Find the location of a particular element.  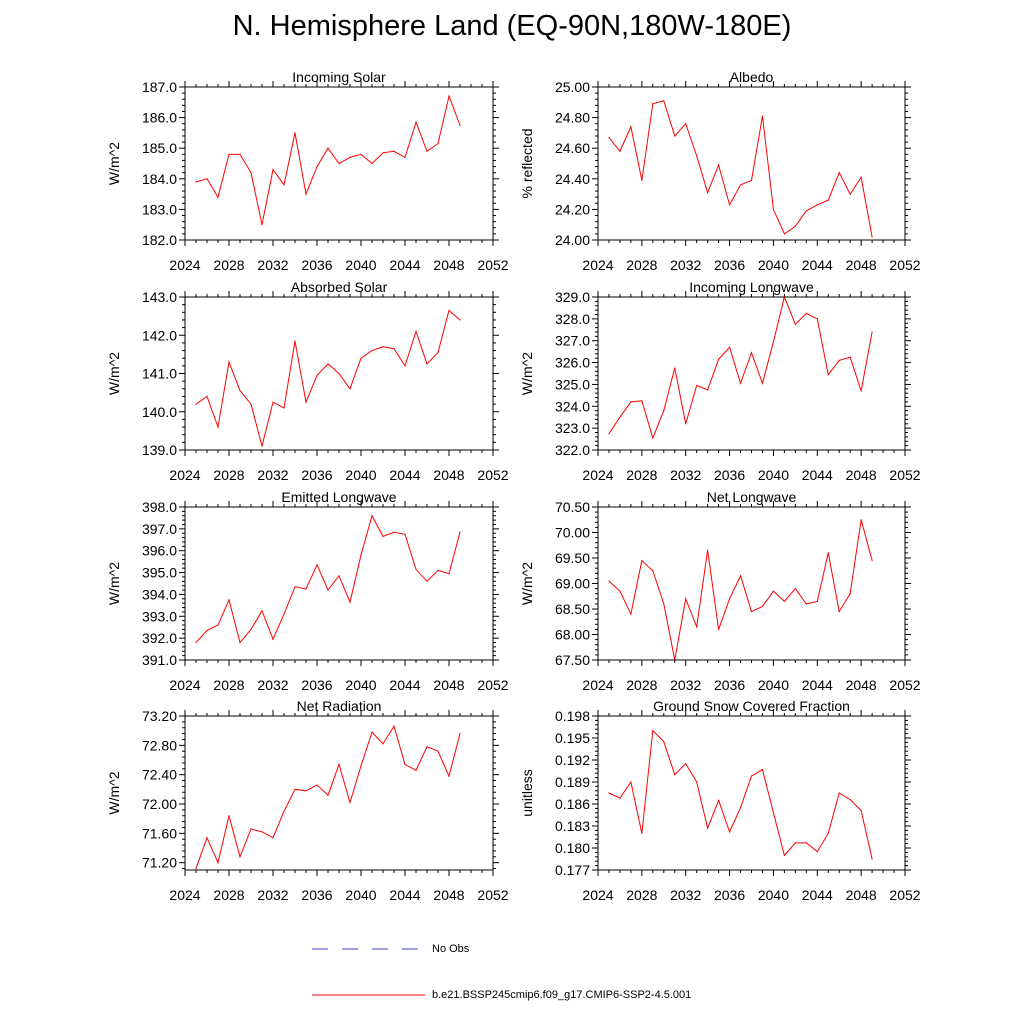

figure-title: N. Hemisphere Land (EQ-90N,180W-180E) is located at coordinates (512, 26).